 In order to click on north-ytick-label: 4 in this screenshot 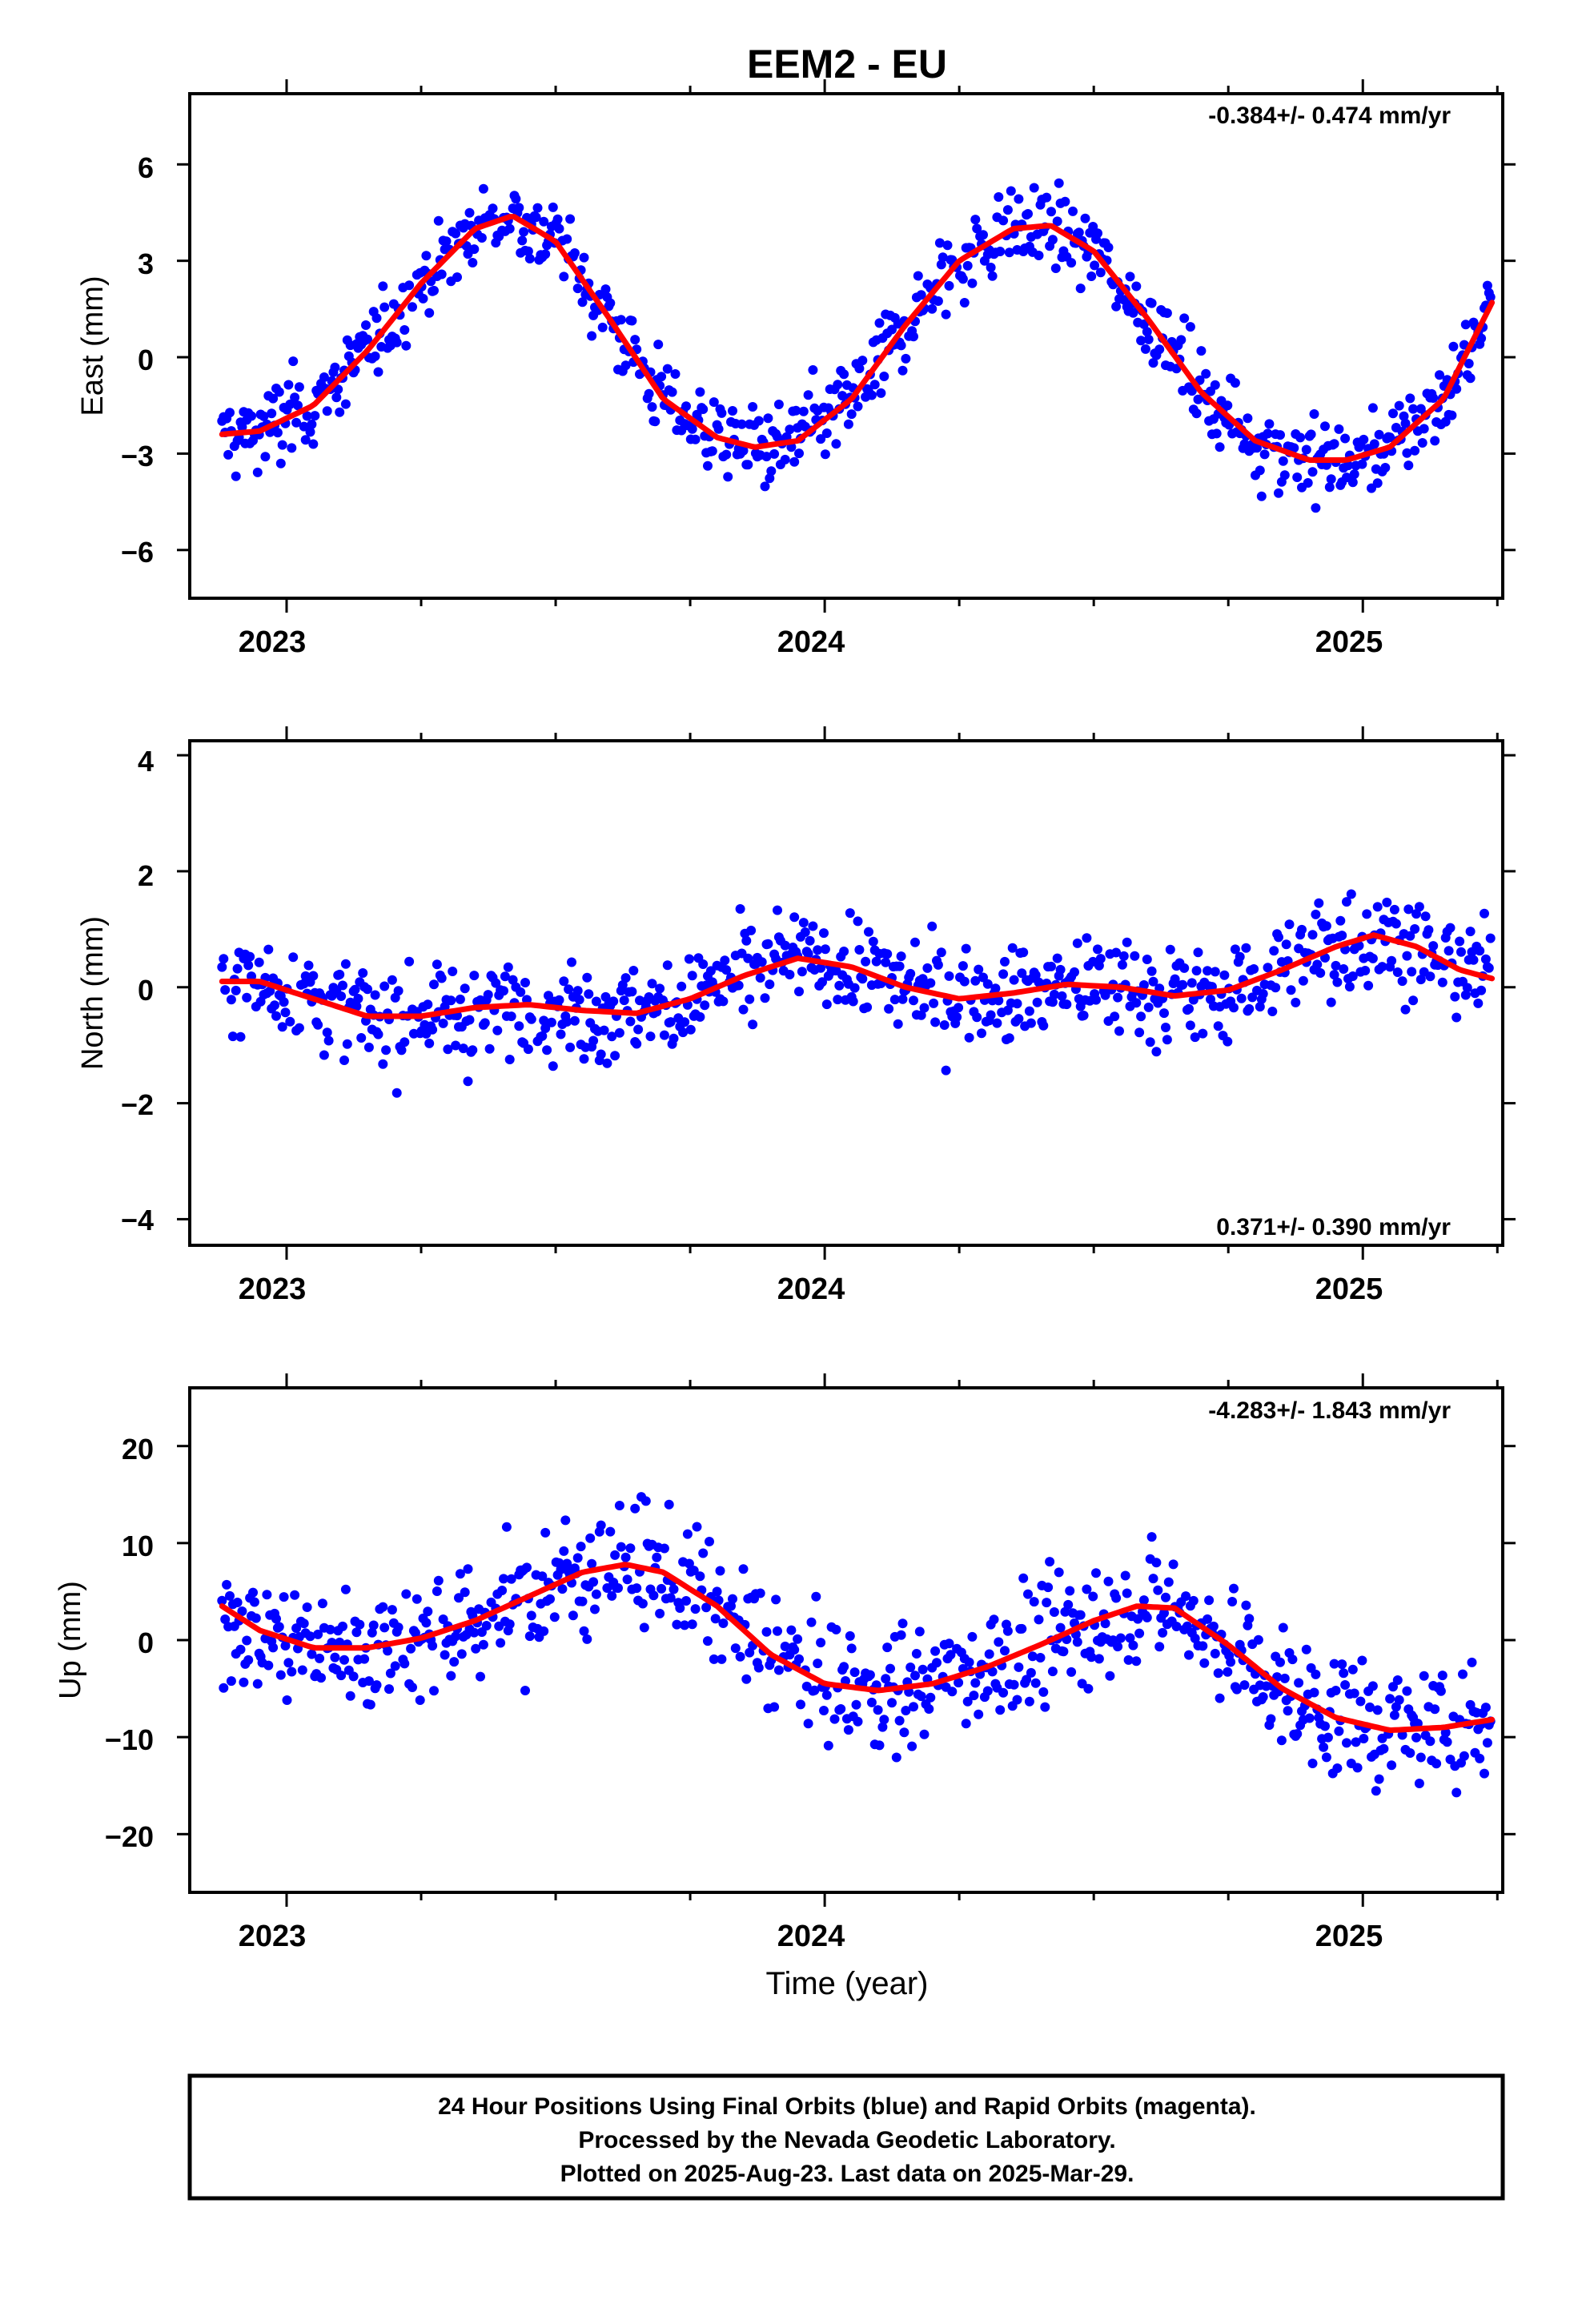, I will do `click(146, 761)`.